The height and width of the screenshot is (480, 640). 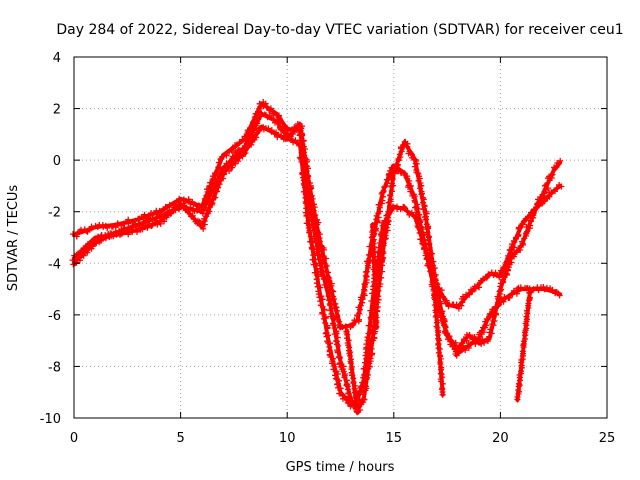 What do you see at coordinates (13, 238) in the screenshot?
I see `y-axis-label: SDTVAR / TECUs` at bounding box center [13, 238].